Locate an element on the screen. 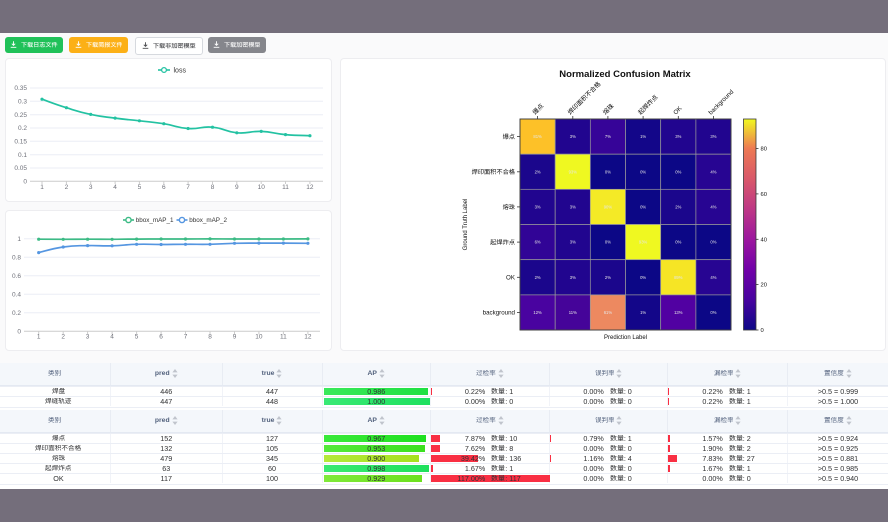 This screenshot has width=888, height=522. svg-text: loss is located at coordinates (180, 70).